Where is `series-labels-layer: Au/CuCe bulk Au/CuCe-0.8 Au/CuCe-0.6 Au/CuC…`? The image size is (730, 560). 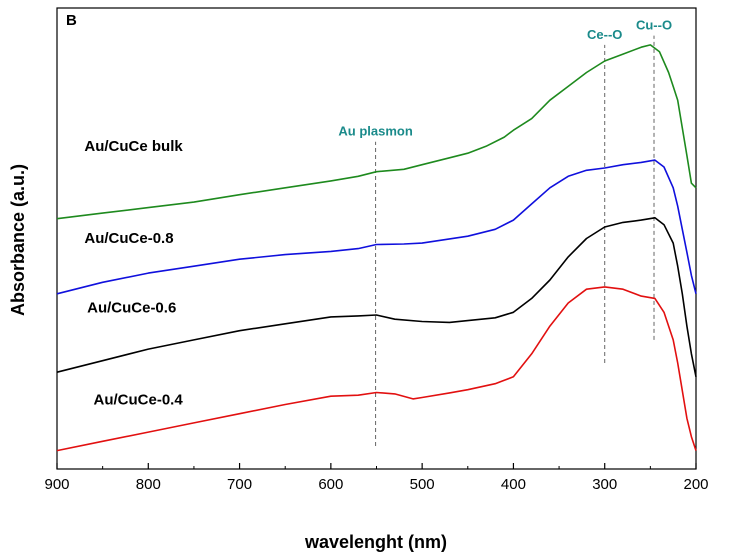 series-labels-layer: Au/CuCe bulk Au/CuCe-0.8 Au/CuCe-0.6 Au/CuC… is located at coordinates (133, 273).